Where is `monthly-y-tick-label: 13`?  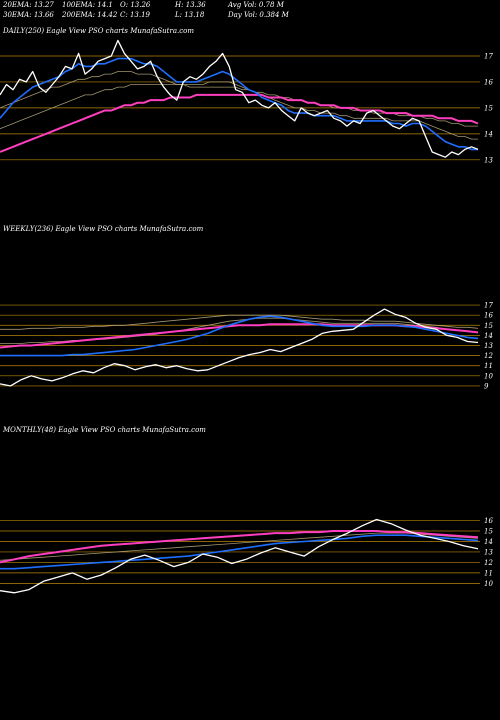
monthly-y-tick-label: 13 is located at coordinates (488, 552).